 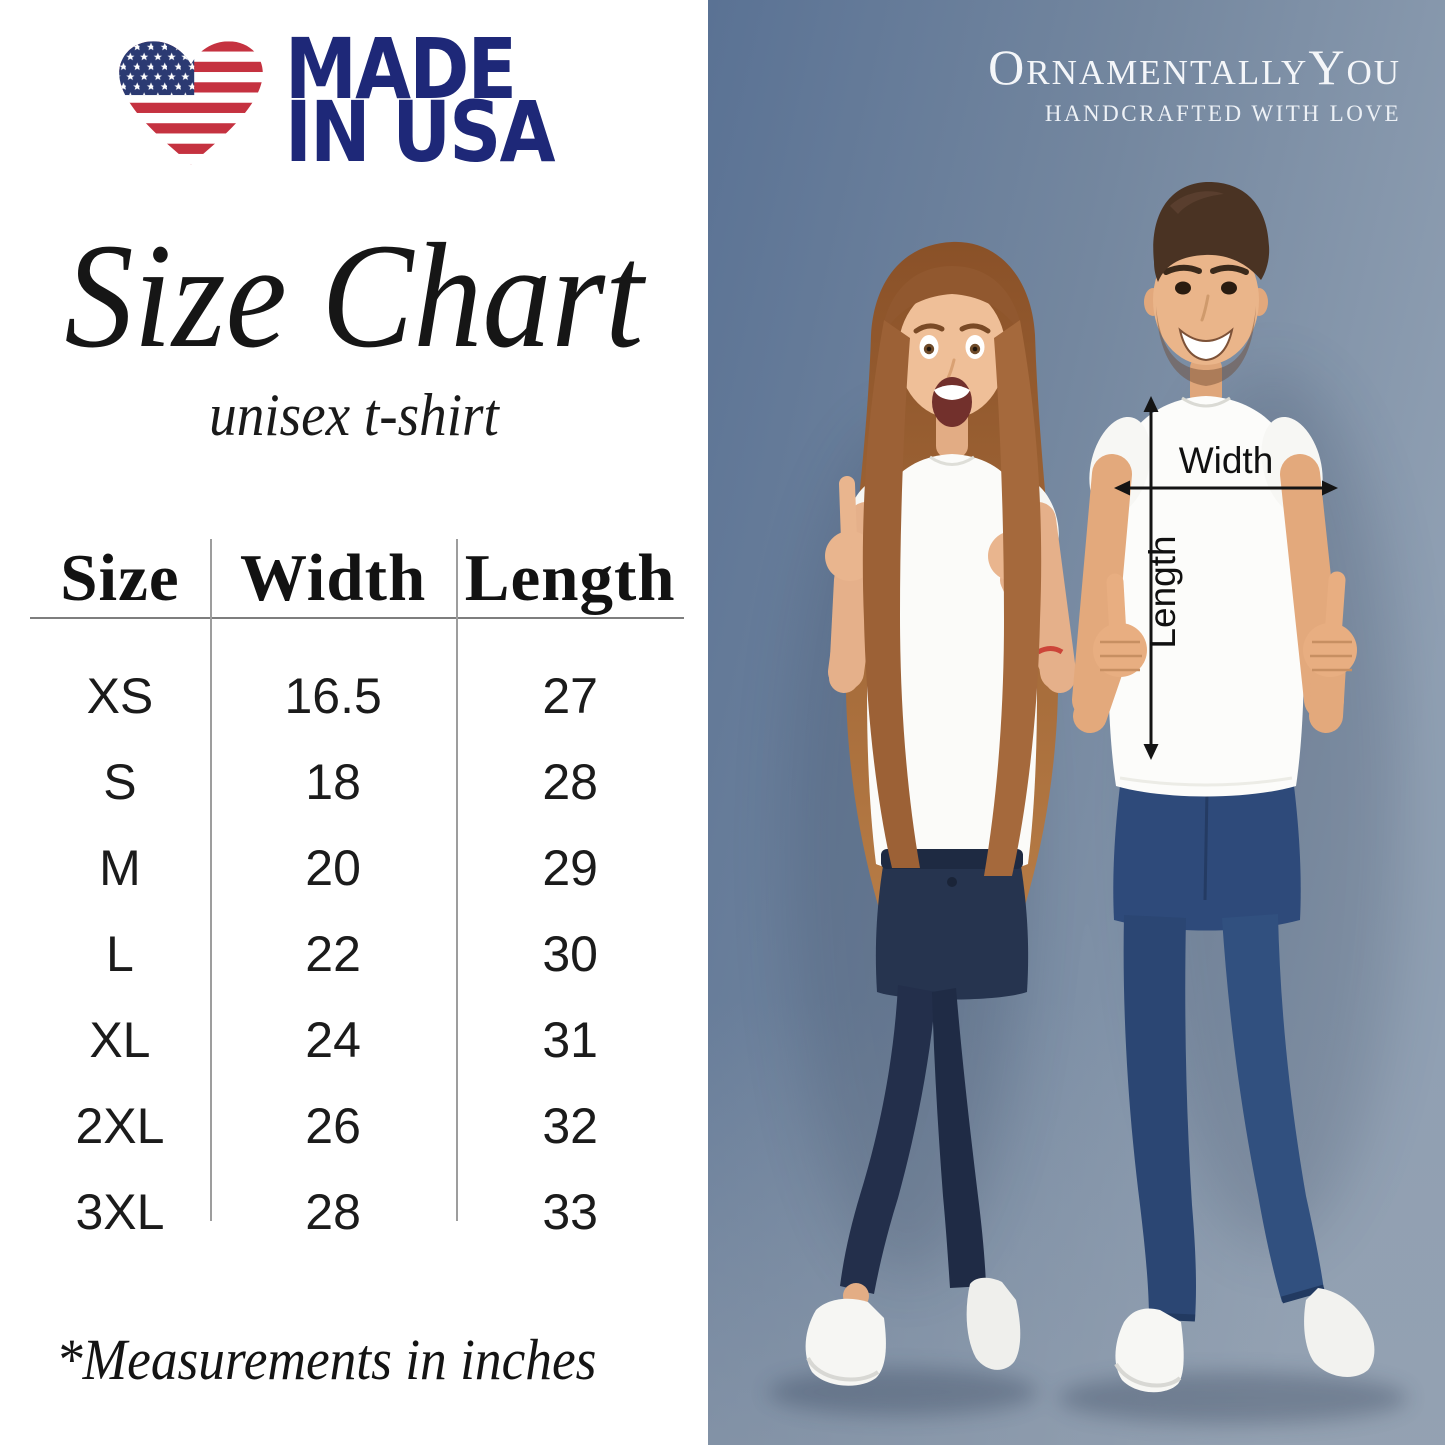 I want to click on brand-tagline: HANDCRAFTED WITH LOVE, so click(x=1222, y=113).